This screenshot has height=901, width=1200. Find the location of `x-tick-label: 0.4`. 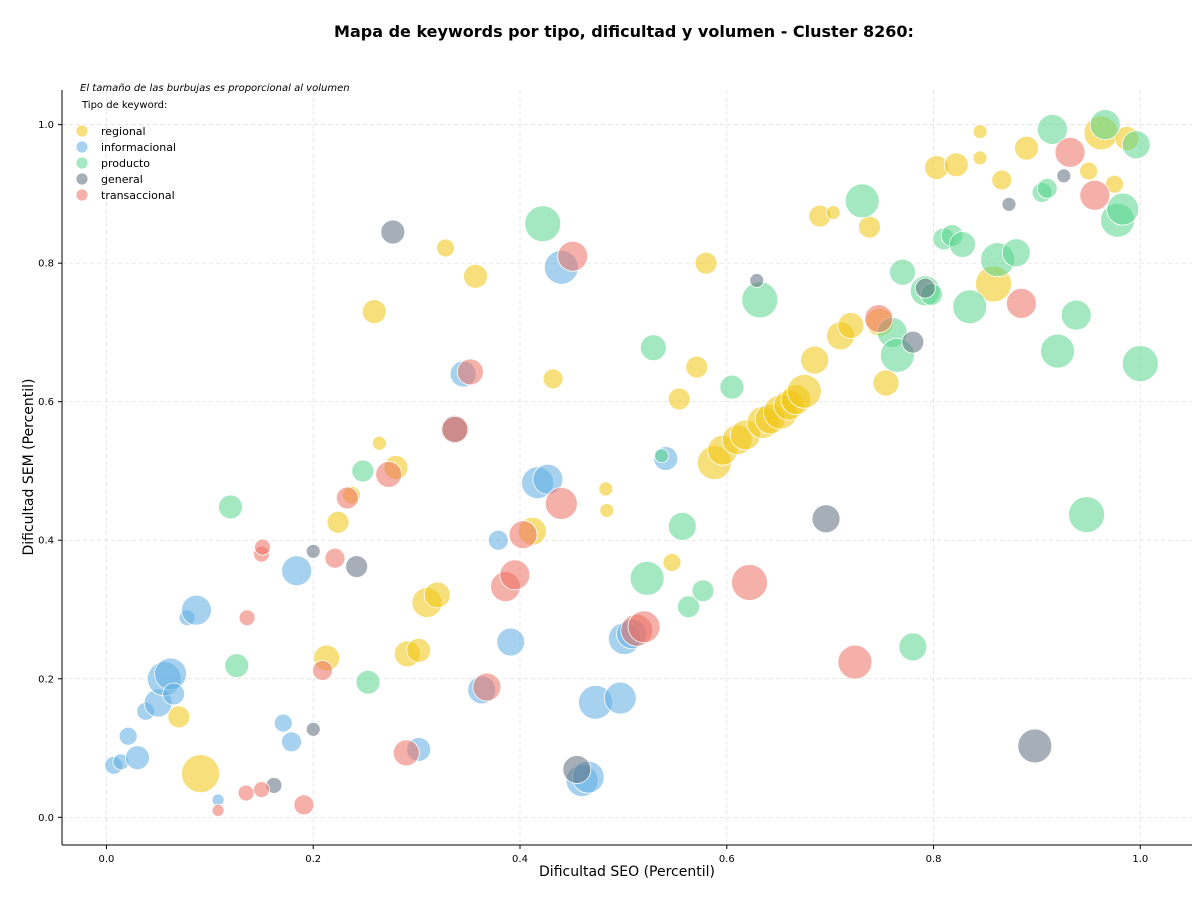

x-tick-label: 0.4 is located at coordinates (520, 859).